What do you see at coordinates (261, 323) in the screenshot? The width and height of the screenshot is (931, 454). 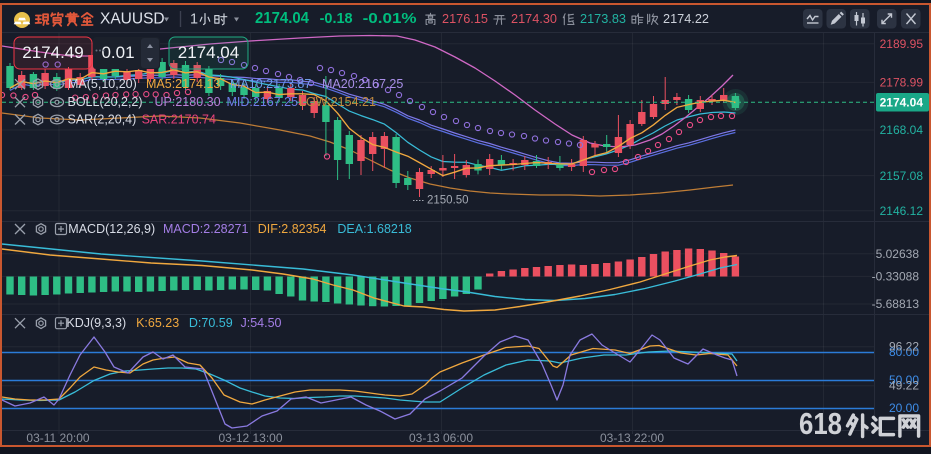 I see `svg-text: J:54.50` at bounding box center [261, 323].